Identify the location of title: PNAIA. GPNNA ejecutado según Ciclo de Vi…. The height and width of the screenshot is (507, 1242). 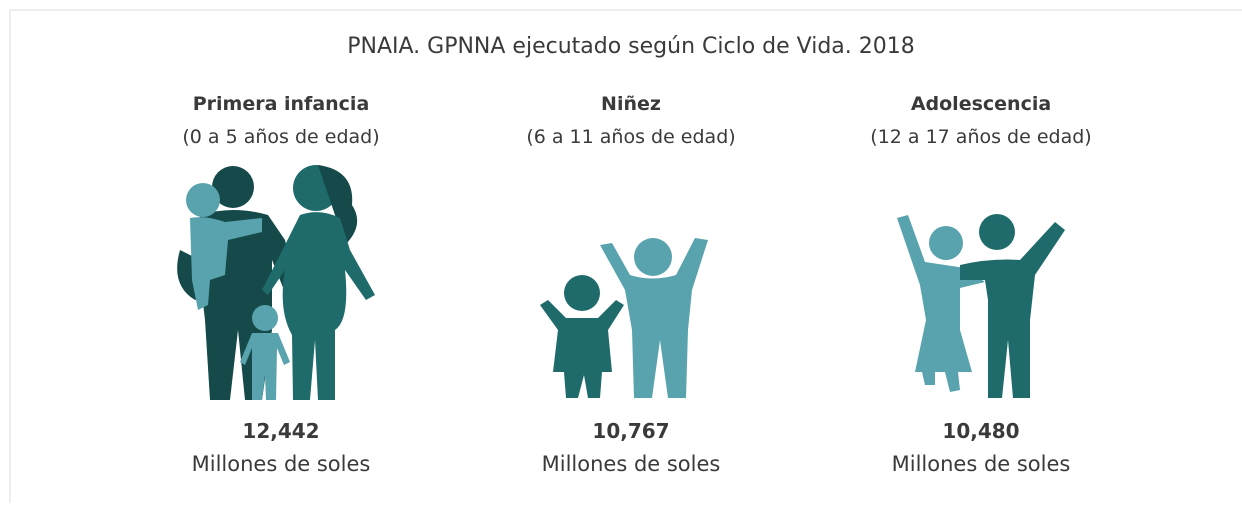
(631, 46).